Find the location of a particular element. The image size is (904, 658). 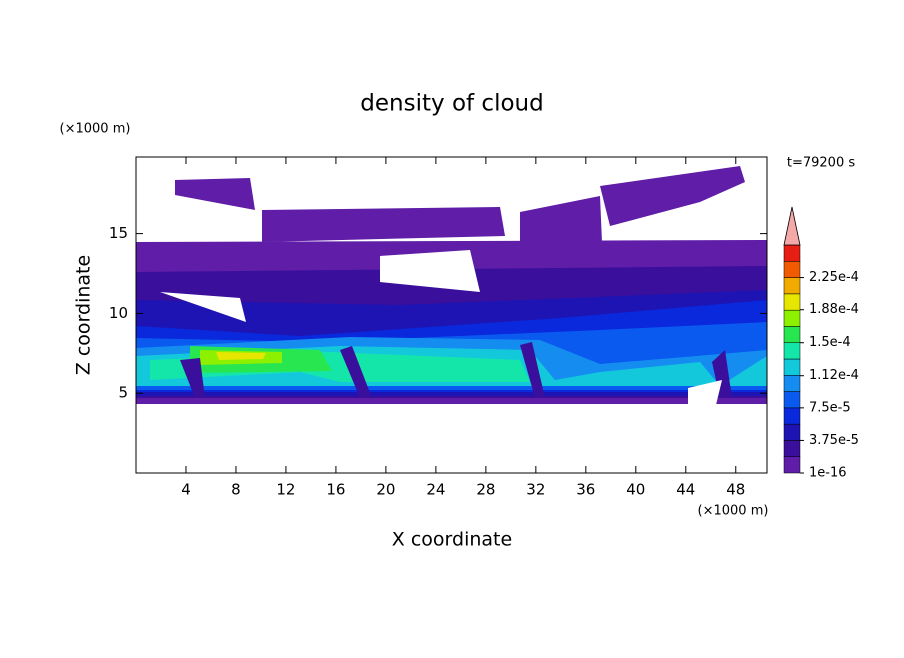

x-tick-label: 44 is located at coordinates (685, 490).